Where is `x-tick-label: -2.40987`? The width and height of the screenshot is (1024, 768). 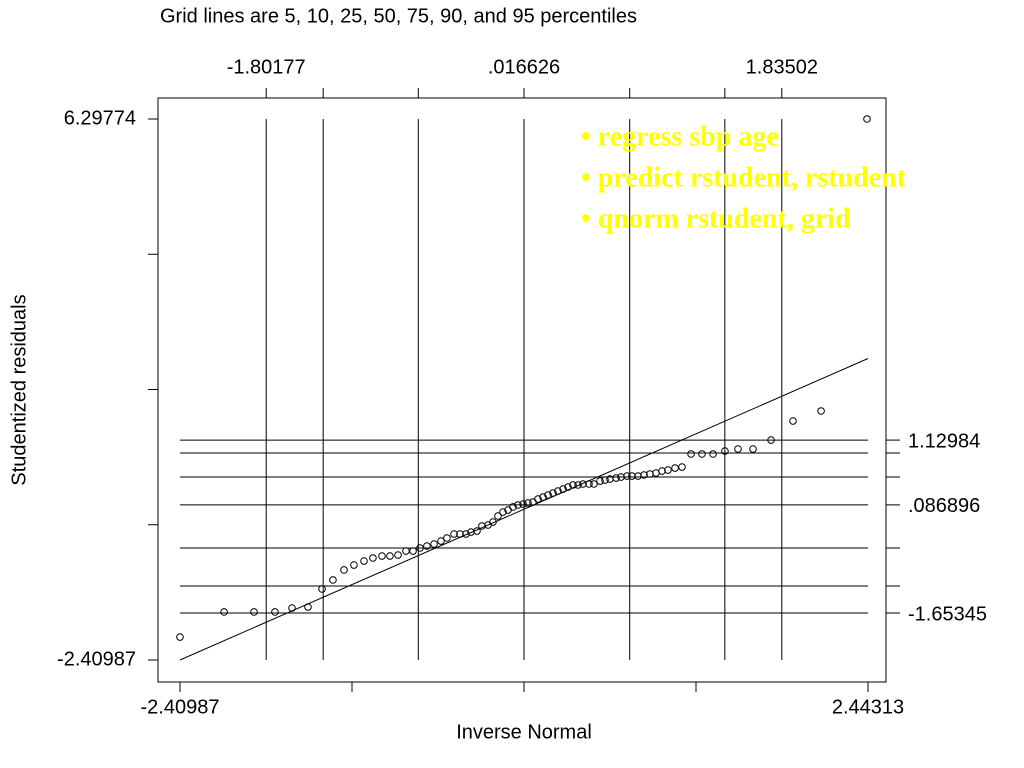
x-tick-label: -2.40987 is located at coordinates (180, 707).